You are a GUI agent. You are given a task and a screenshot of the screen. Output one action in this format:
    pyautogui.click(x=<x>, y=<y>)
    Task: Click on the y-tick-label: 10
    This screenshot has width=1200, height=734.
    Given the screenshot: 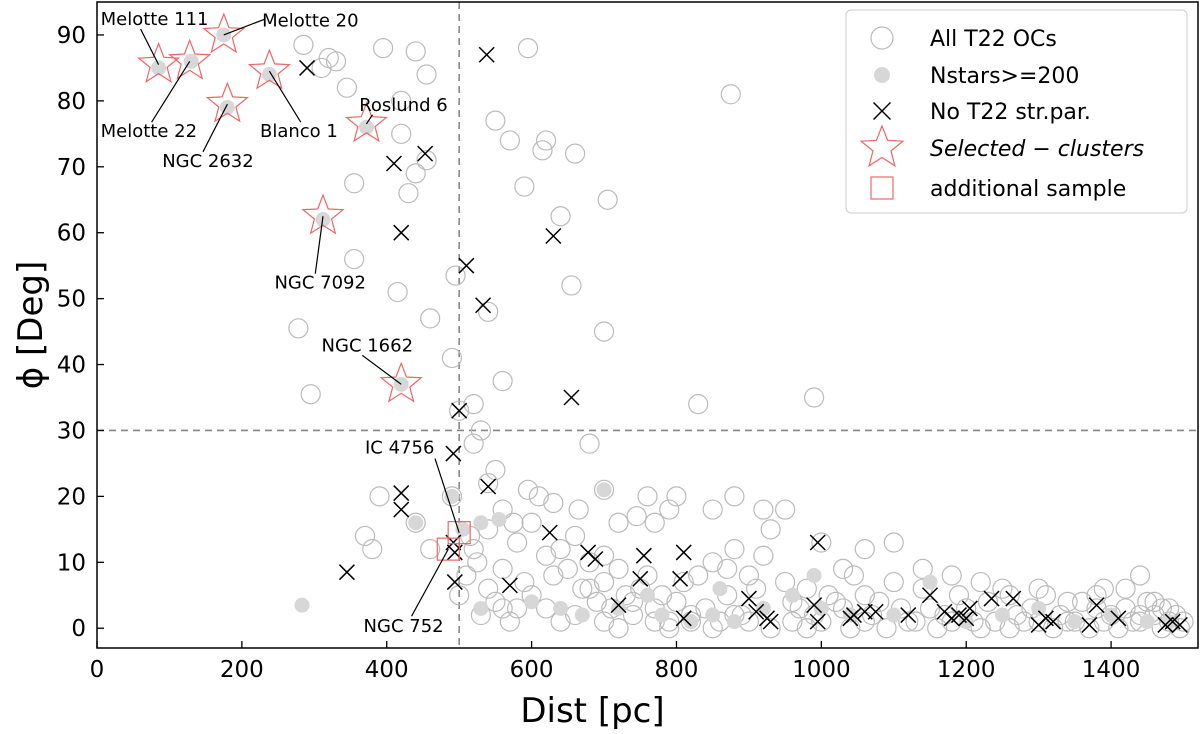 What is the action you would take?
    pyautogui.click(x=71, y=563)
    